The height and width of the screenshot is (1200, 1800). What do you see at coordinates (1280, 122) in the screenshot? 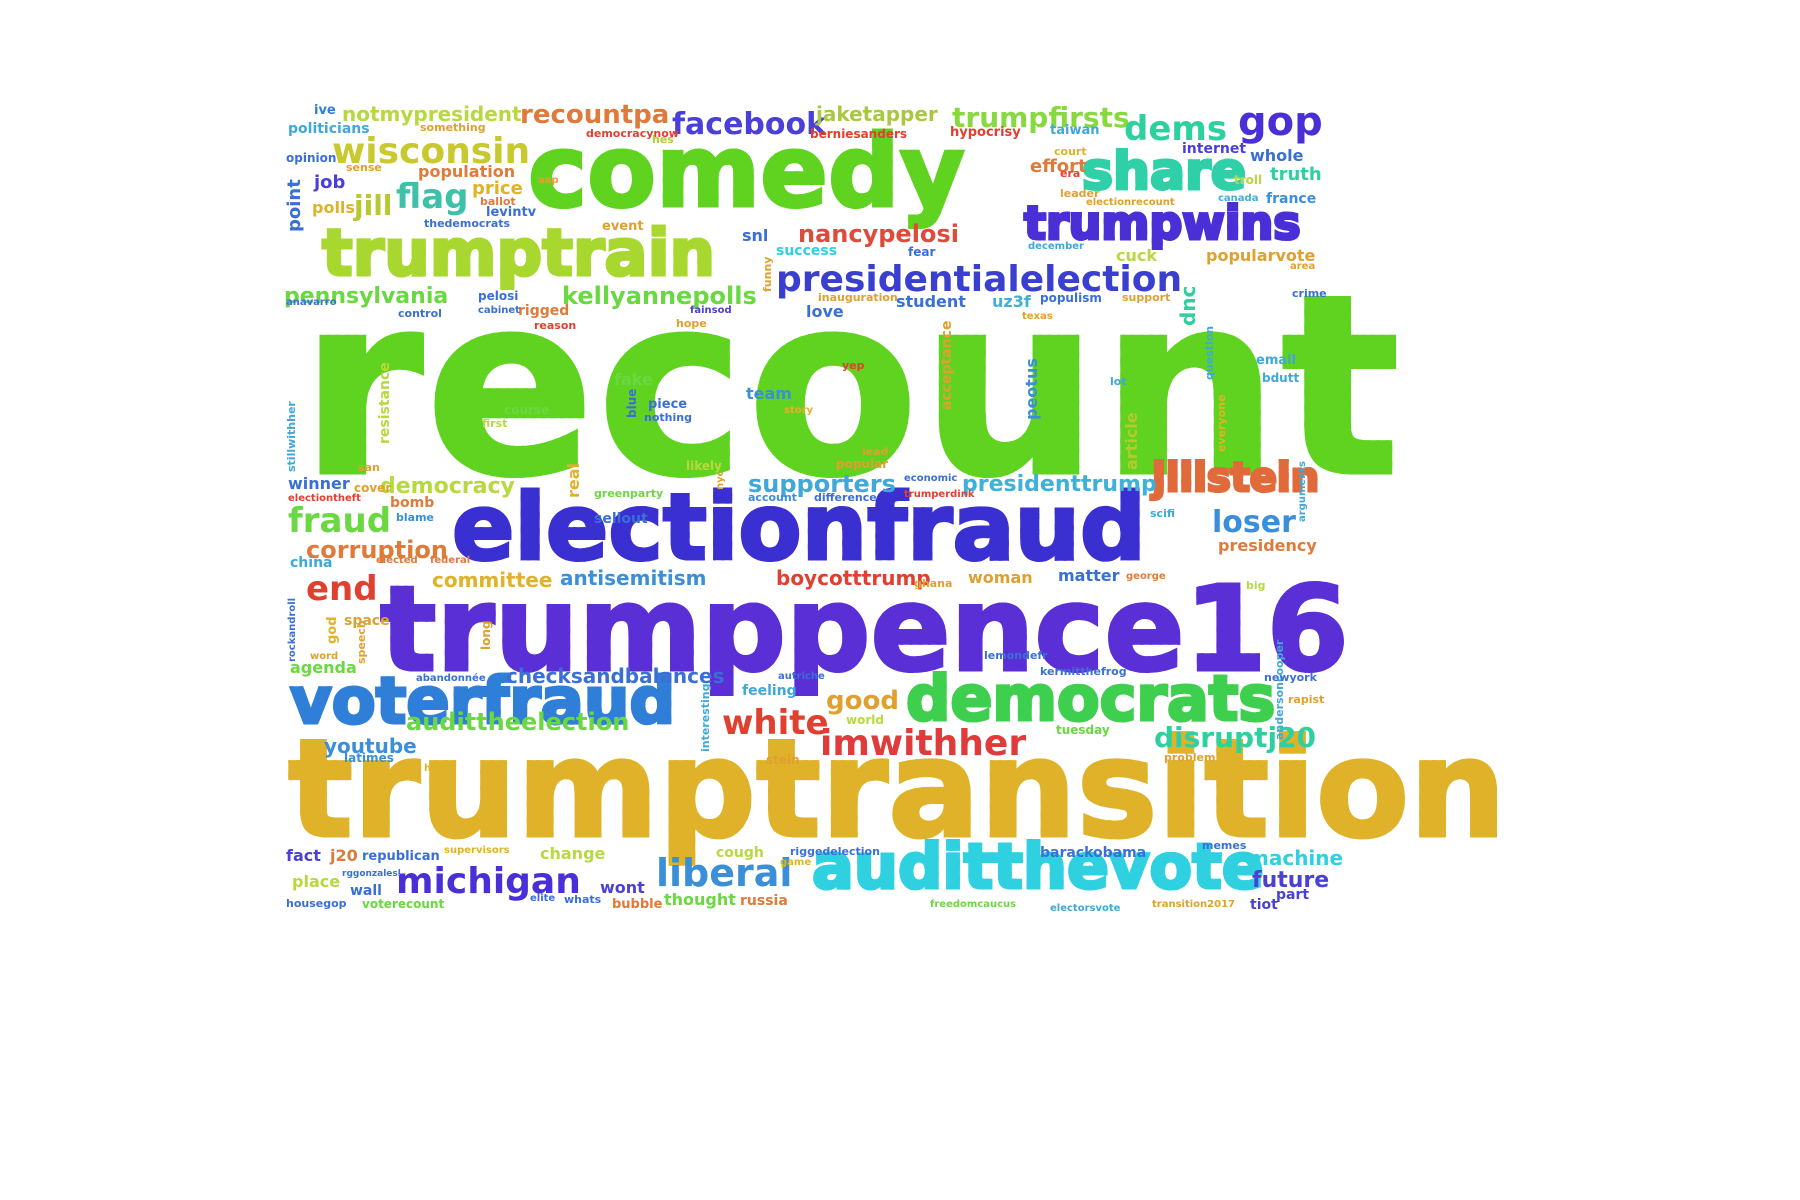
I see `word-gop: gop` at bounding box center [1280, 122].